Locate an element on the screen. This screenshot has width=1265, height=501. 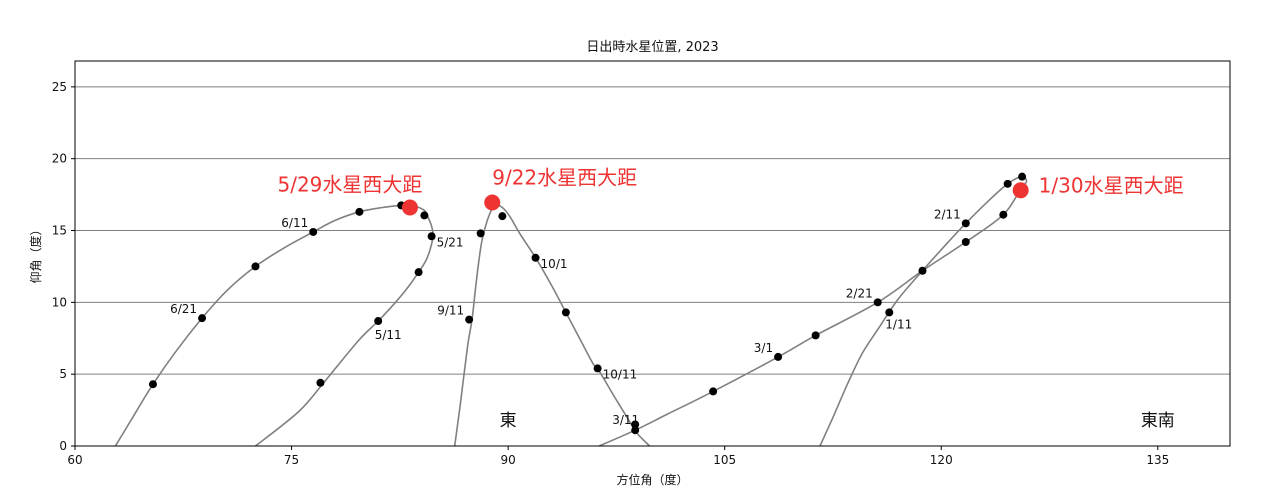
chart-title: 日出時水星位置, 2023 is located at coordinates (652, 47).